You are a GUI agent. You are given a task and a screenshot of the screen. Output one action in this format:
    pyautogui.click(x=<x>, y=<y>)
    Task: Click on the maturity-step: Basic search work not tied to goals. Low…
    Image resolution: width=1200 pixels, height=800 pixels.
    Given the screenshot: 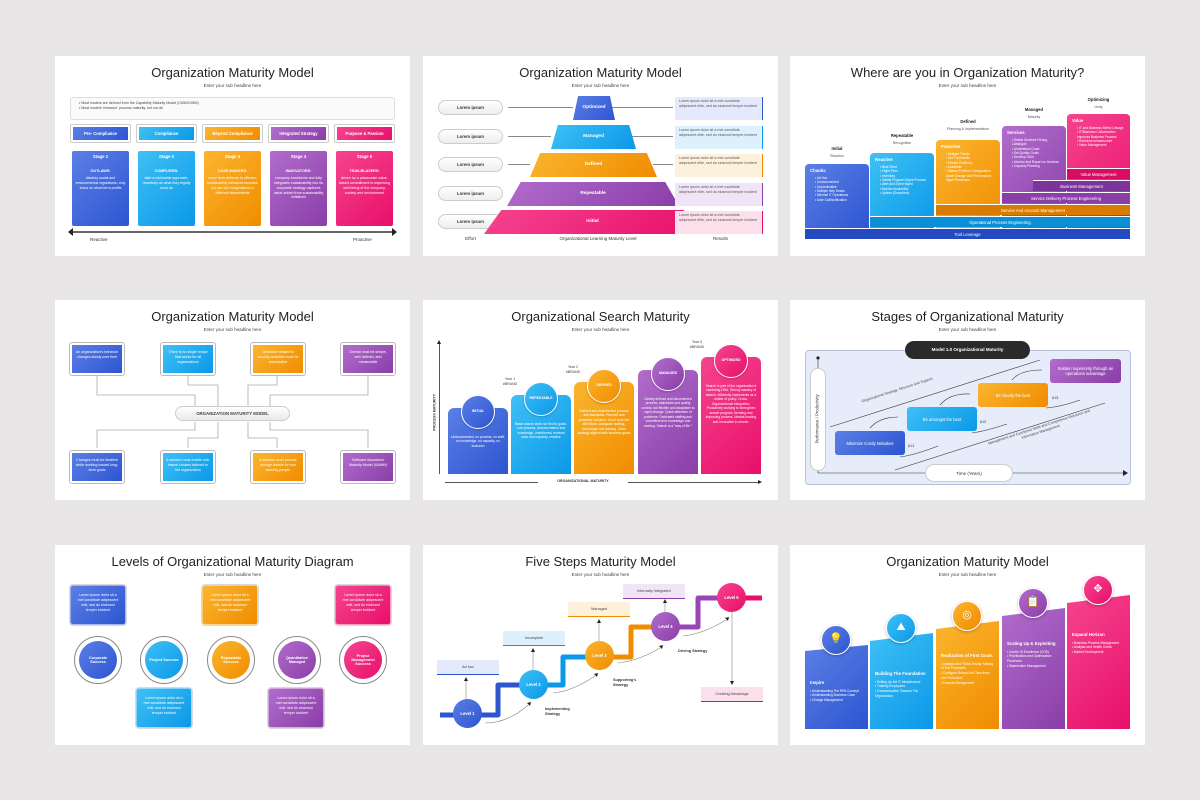 What is the action you would take?
    pyautogui.click(x=541, y=434)
    